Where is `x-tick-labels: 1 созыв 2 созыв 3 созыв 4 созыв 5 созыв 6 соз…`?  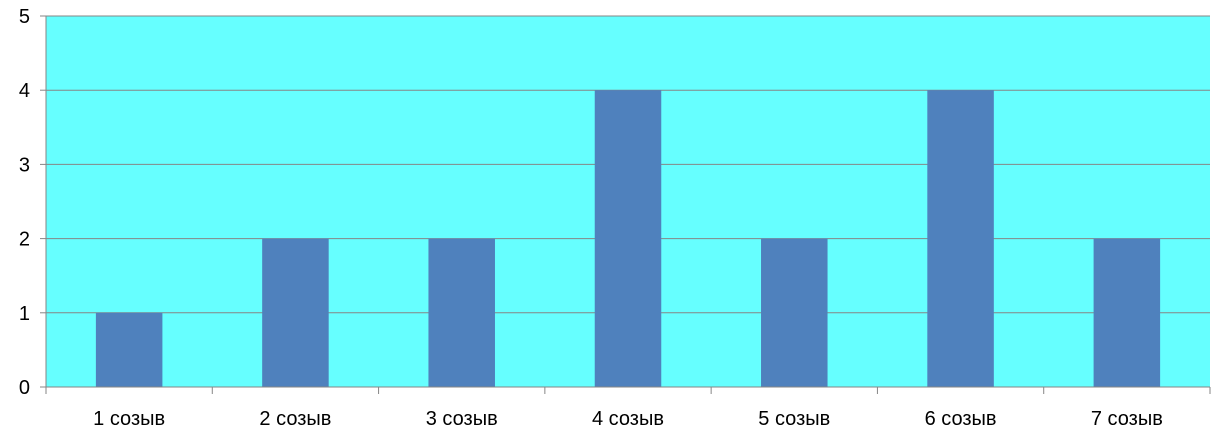
x-tick-labels: 1 созыв 2 созыв 3 созыв 4 созыв 5 созыв 6 соз… is located at coordinates (628, 419).